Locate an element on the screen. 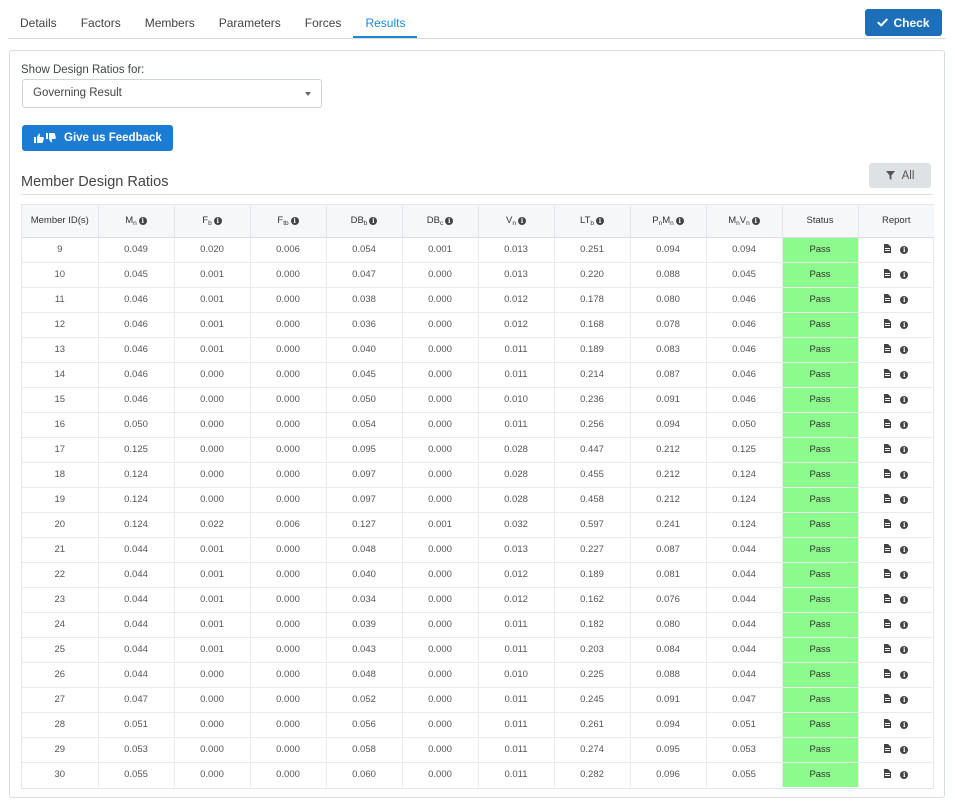  tab-details: Details is located at coordinates (38, 23).